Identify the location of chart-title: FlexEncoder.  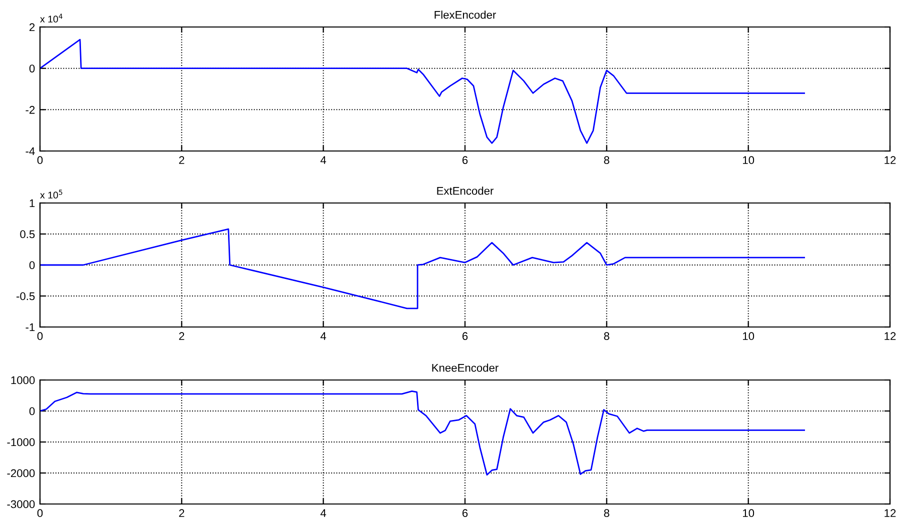
(465, 14).